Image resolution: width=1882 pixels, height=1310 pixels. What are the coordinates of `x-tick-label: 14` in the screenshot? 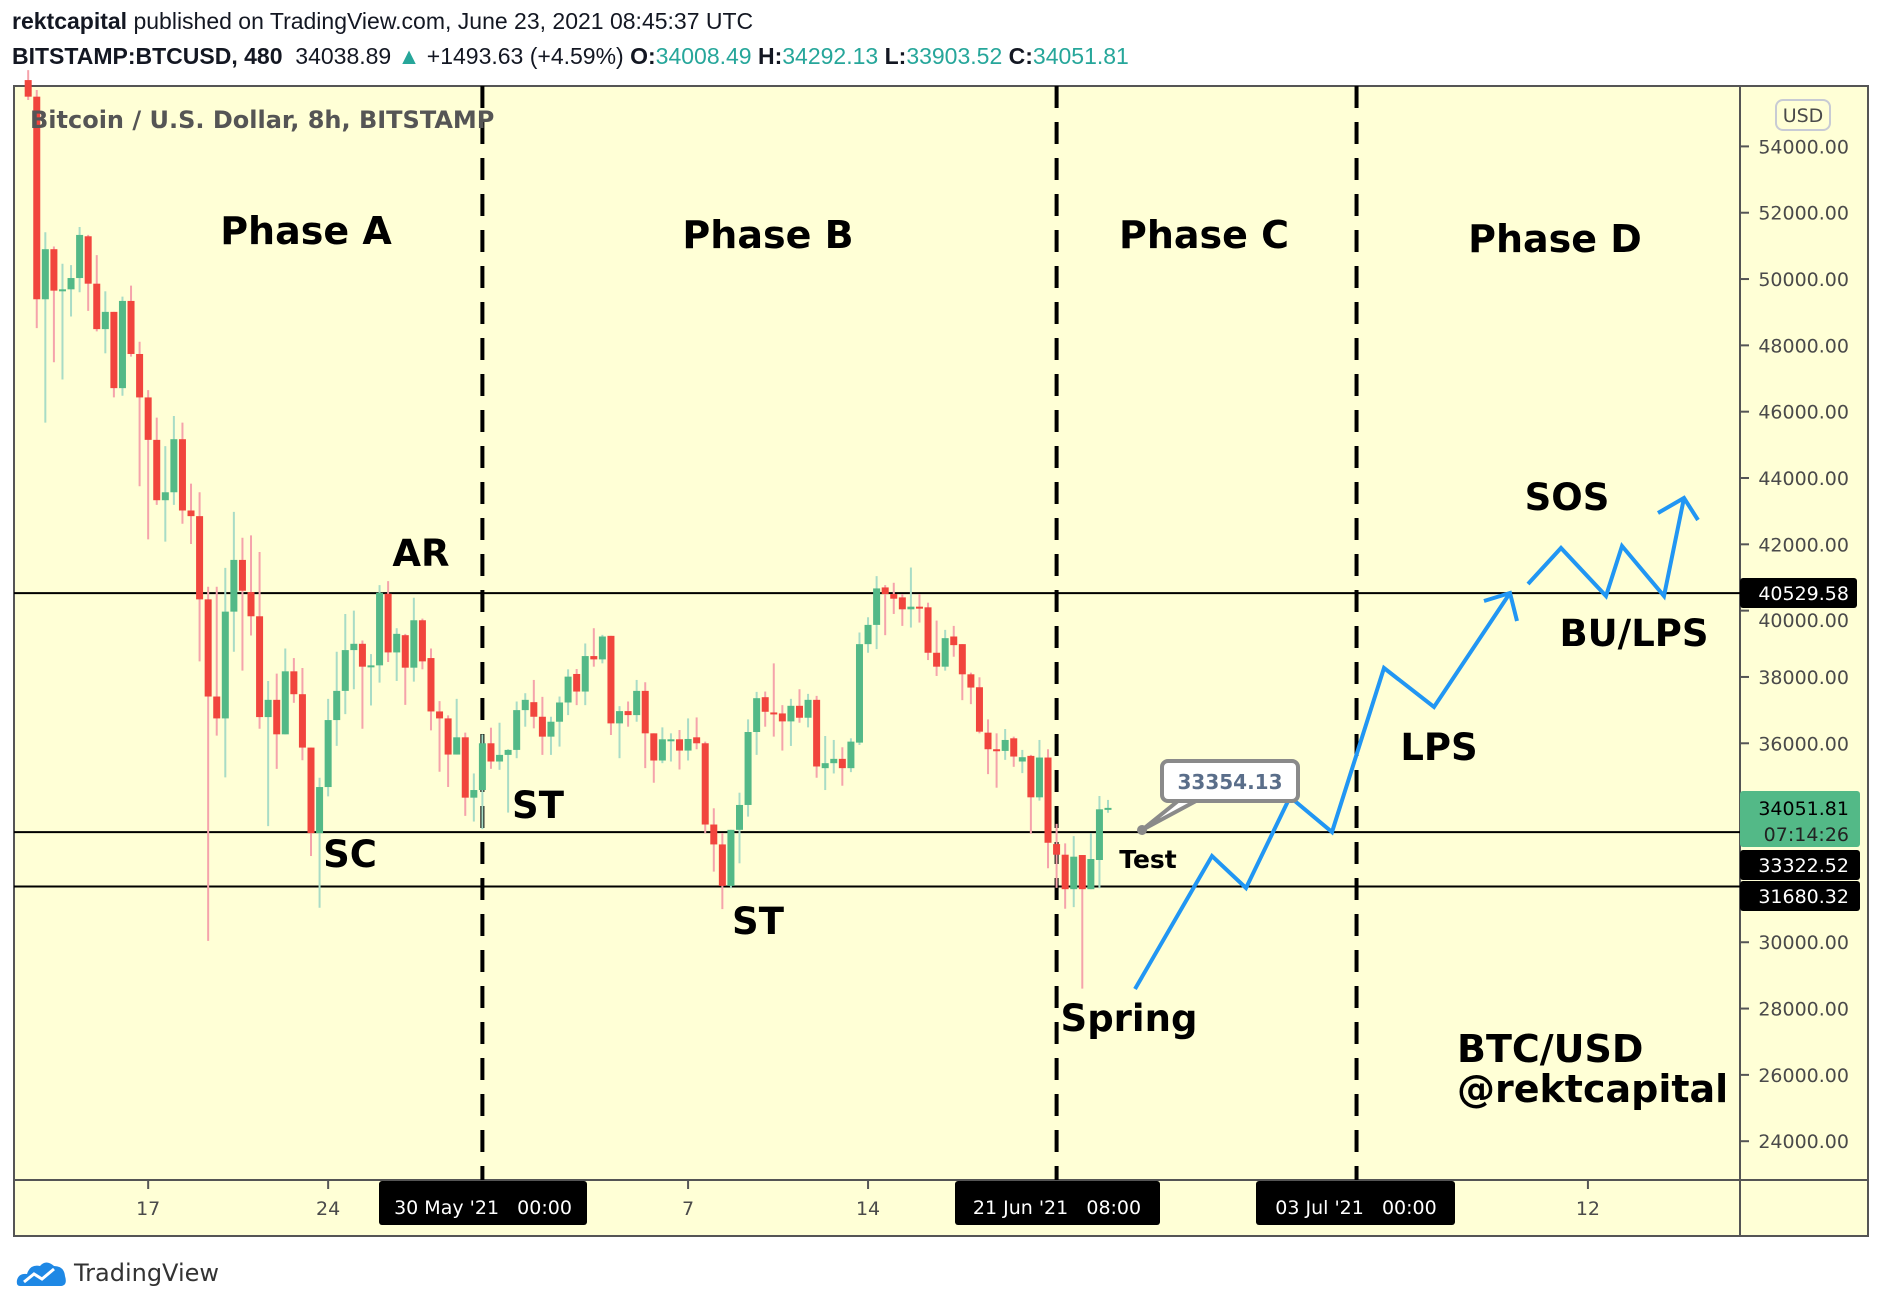 It's located at (868, 1209).